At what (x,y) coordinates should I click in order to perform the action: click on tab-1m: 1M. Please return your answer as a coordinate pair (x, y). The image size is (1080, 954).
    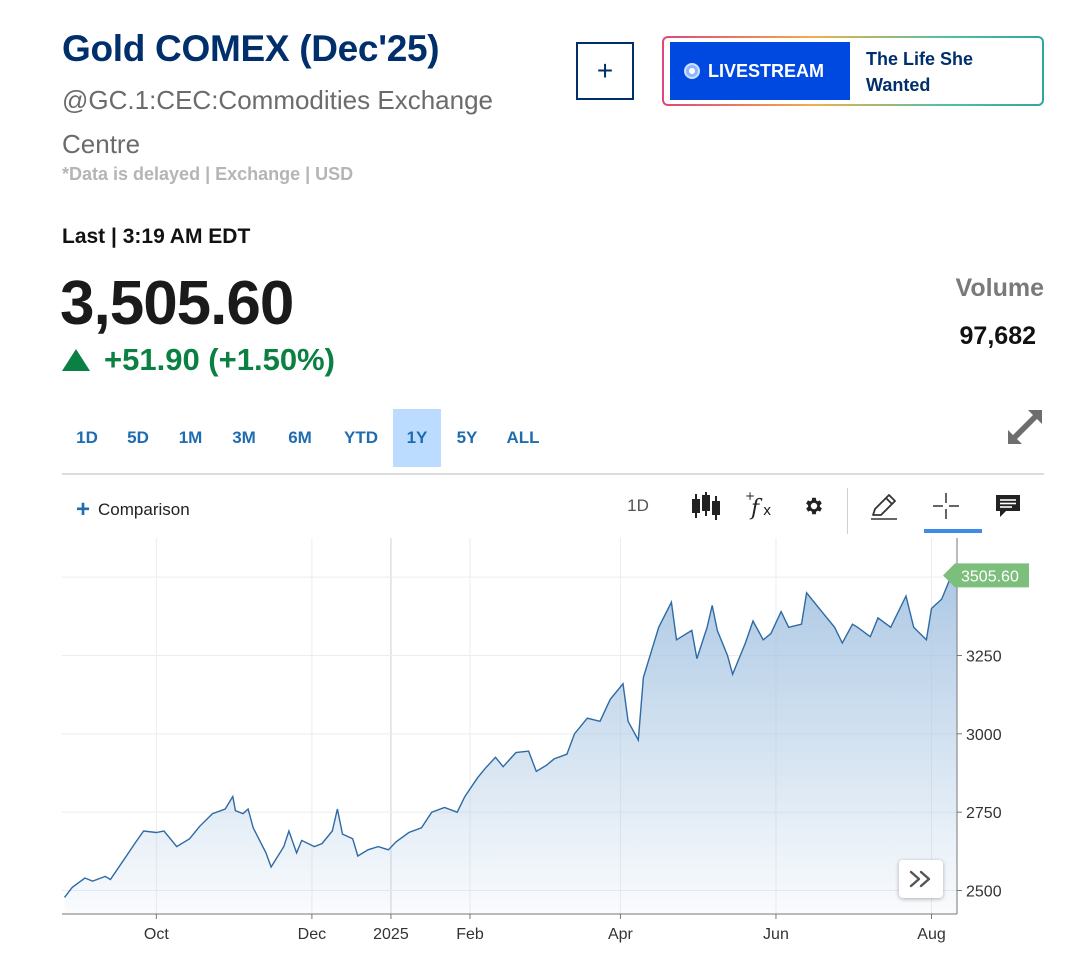
    Looking at the image, I should click on (190, 437).